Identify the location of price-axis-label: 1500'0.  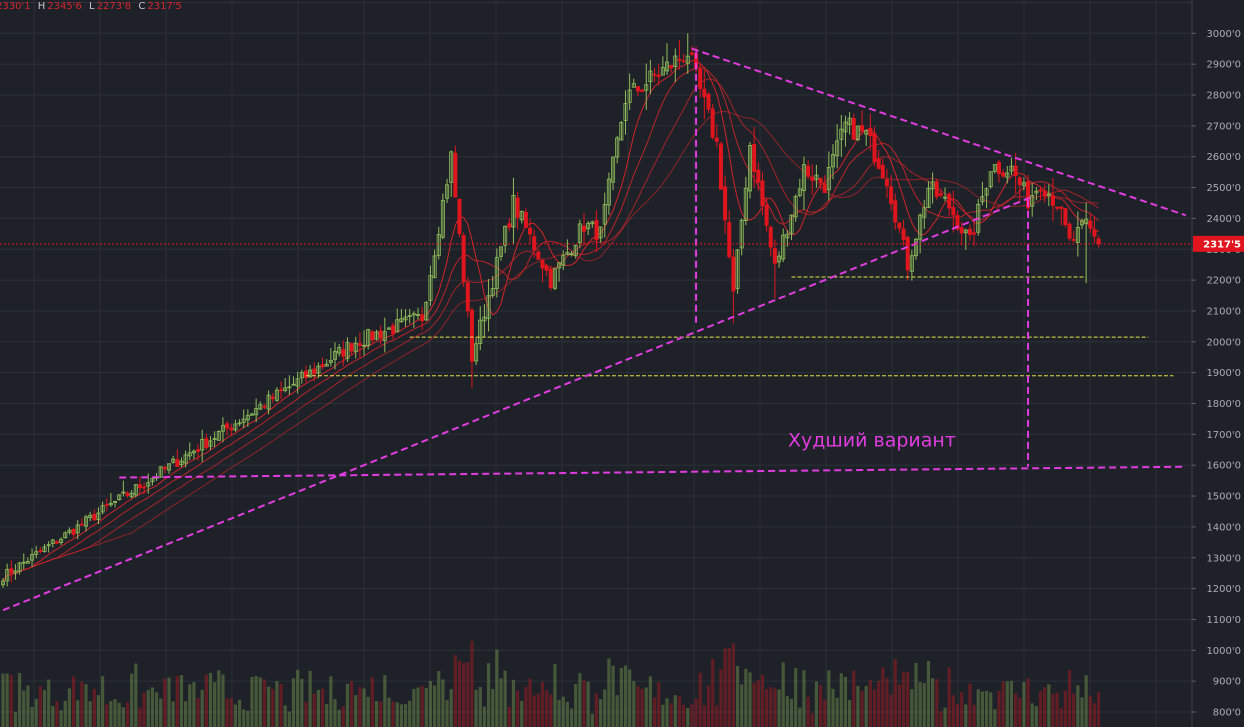
(1223, 497).